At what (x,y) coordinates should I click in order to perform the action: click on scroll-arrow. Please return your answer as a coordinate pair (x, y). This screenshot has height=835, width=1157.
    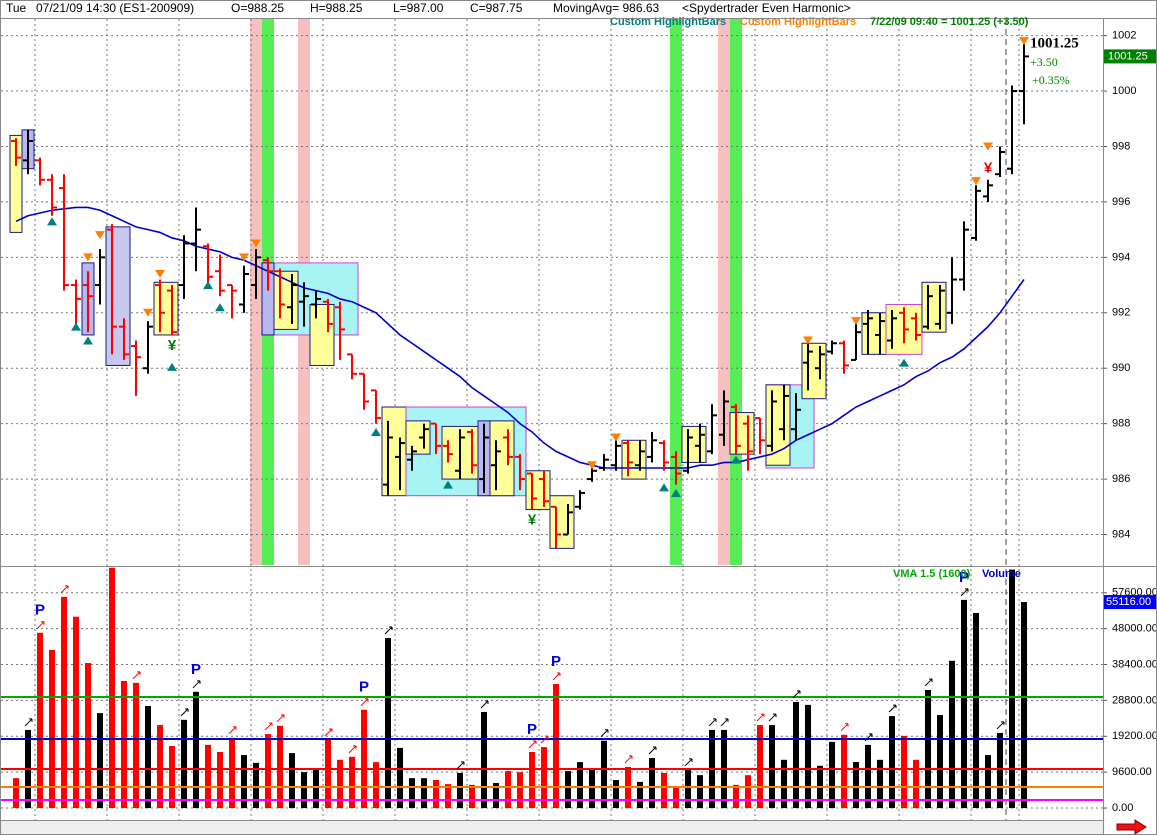
    Looking at the image, I should click on (1131, 827).